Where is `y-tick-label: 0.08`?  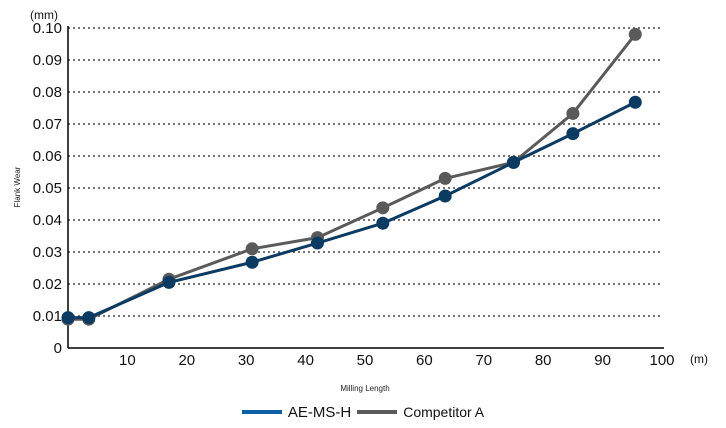
y-tick-label: 0.08 is located at coordinates (47, 92).